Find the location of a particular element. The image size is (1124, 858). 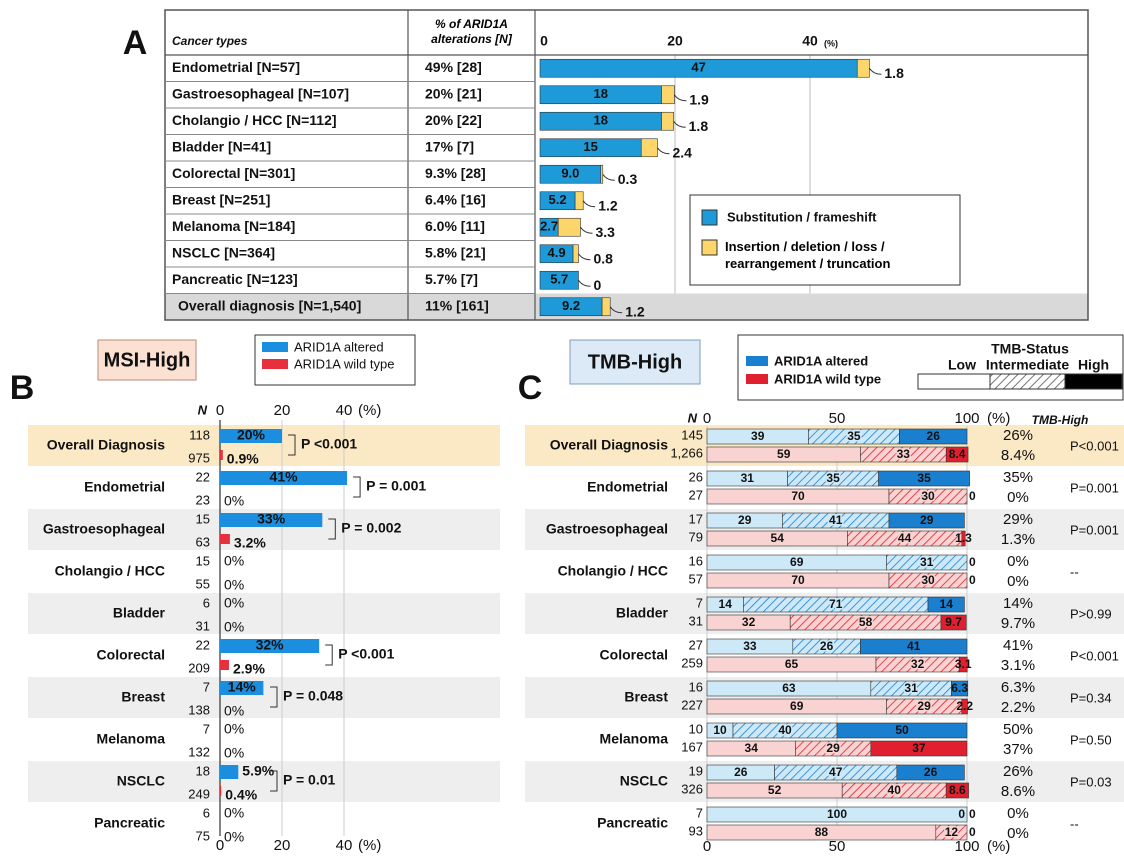

segment-label: 26 is located at coordinates (931, 772).